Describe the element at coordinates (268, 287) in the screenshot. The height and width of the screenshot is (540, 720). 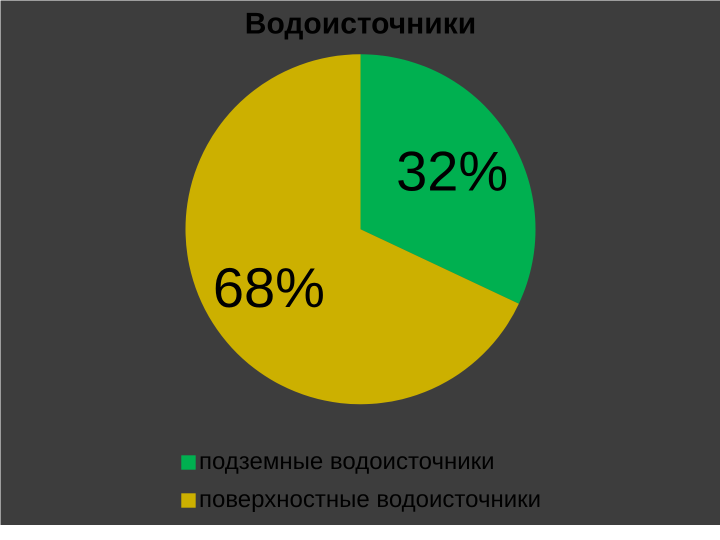
I see `data-label: 68%` at that location.